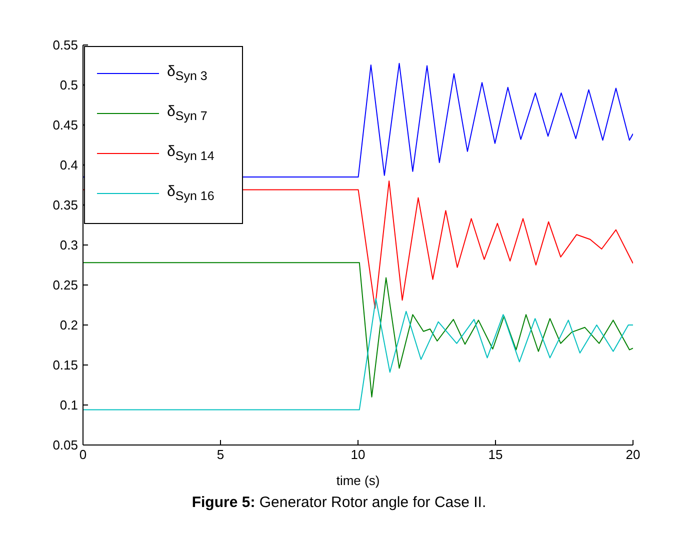 This screenshot has width=678, height=554. What do you see at coordinates (358, 454) in the screenshot?
I see `x-tick-label: 10` at bounding box center [358, 454].